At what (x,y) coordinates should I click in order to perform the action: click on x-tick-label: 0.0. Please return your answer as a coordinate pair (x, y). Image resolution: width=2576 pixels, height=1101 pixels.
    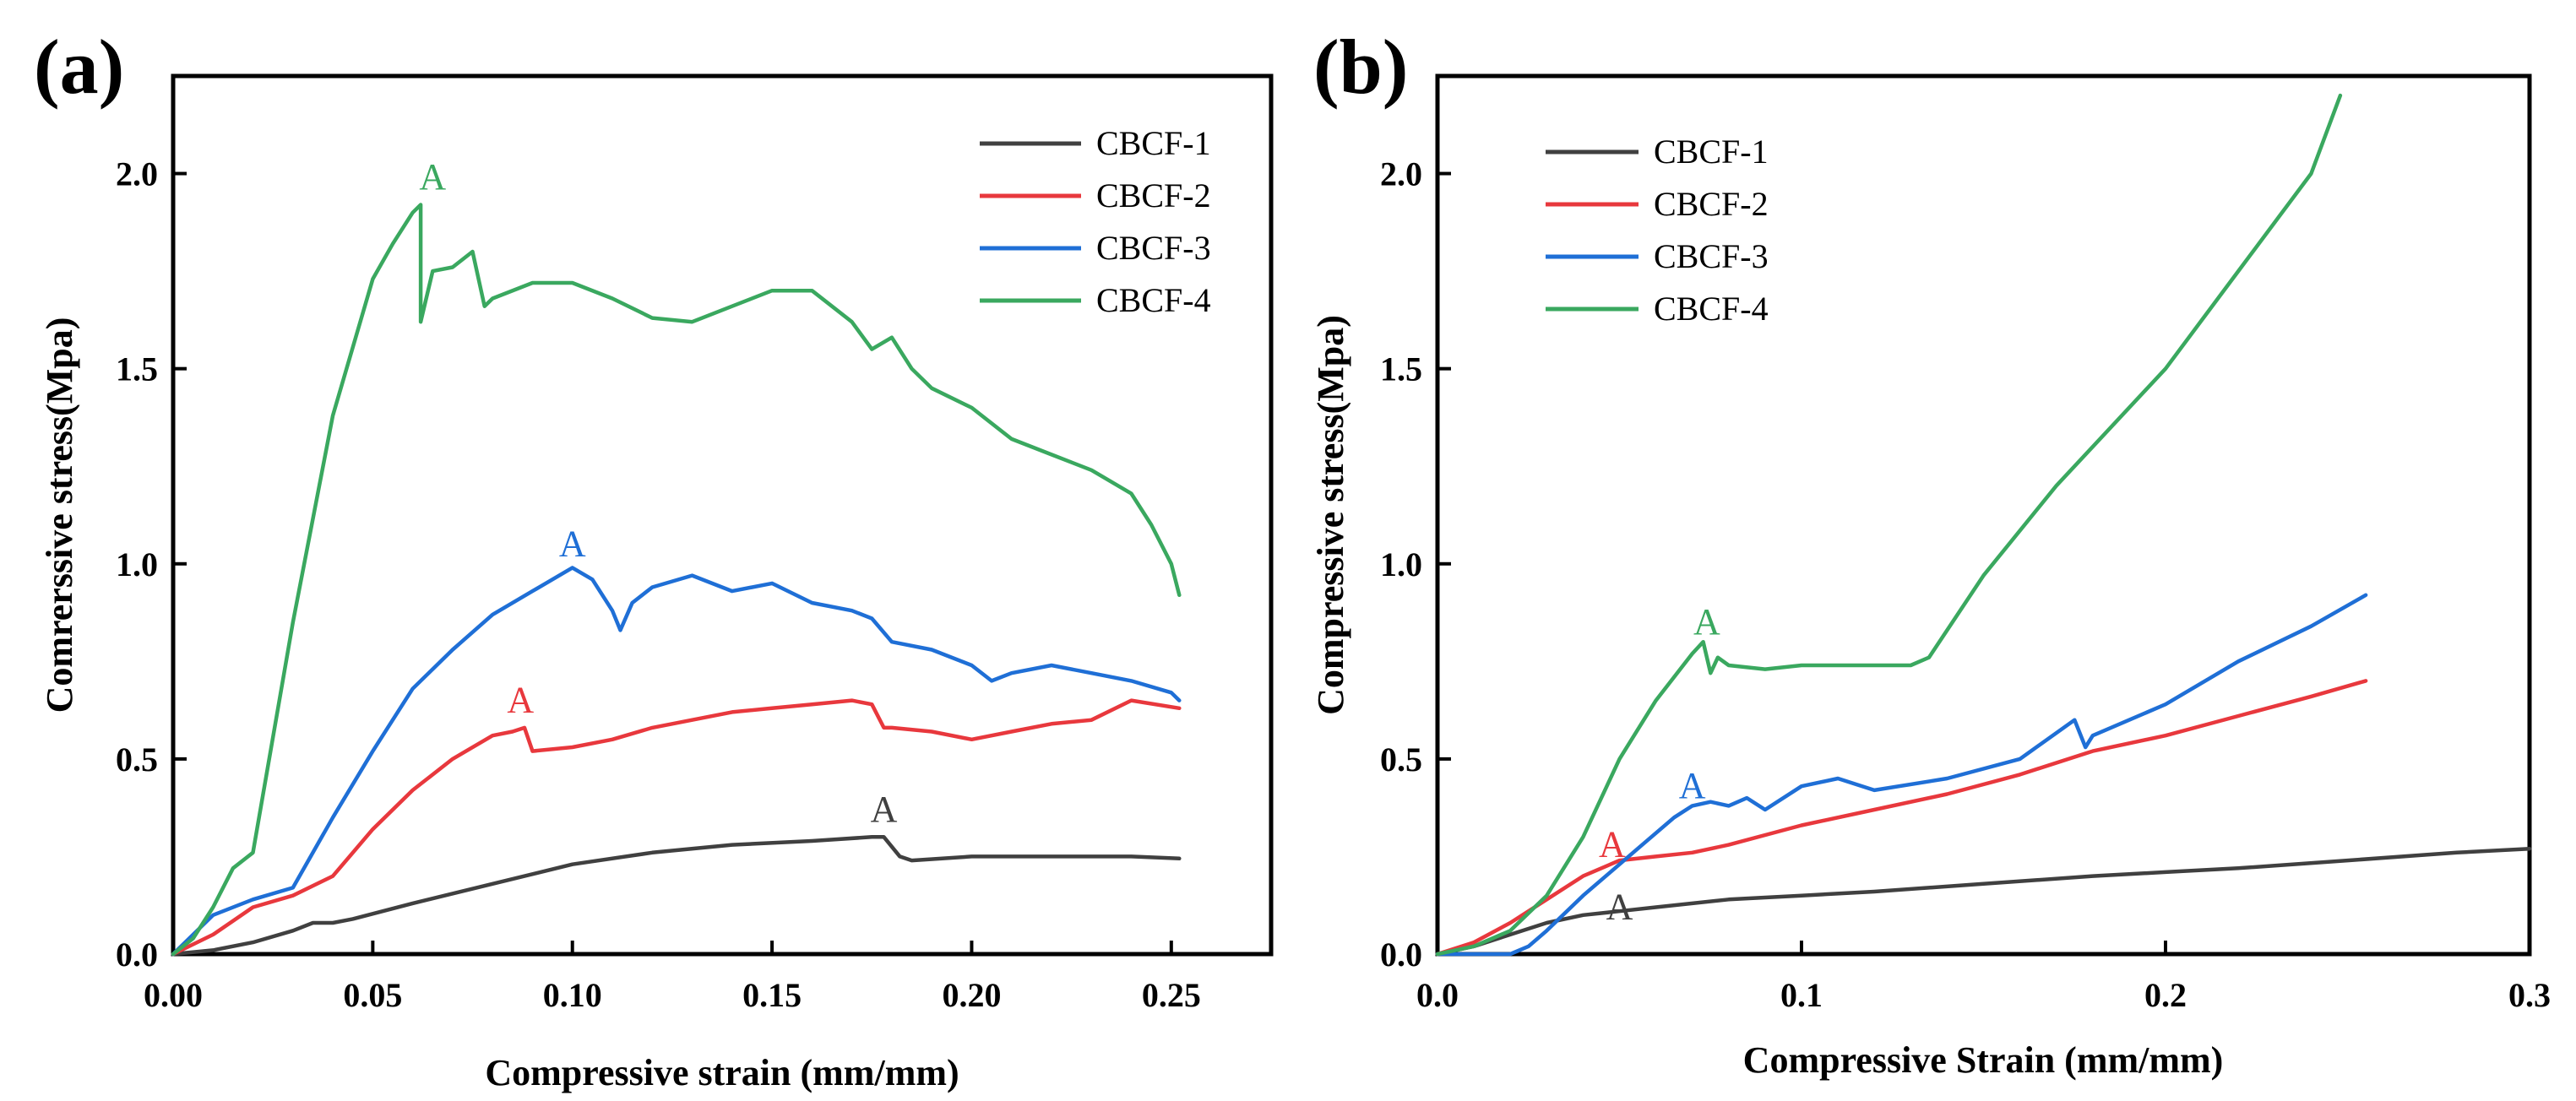
    Looking at the image, I should click on (1437, 995).